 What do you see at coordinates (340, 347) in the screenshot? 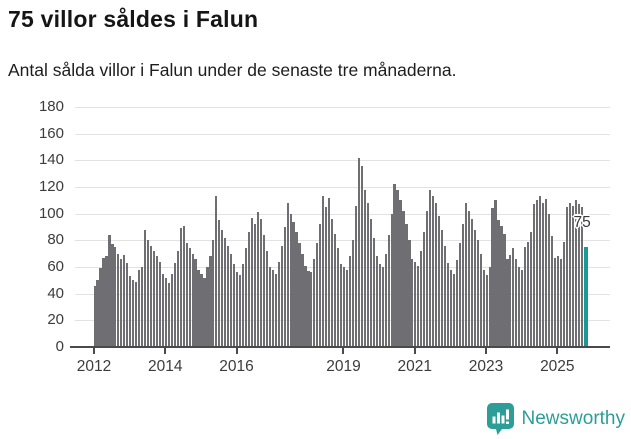
I see `x-axis-line` at bounding box center [340, 347].